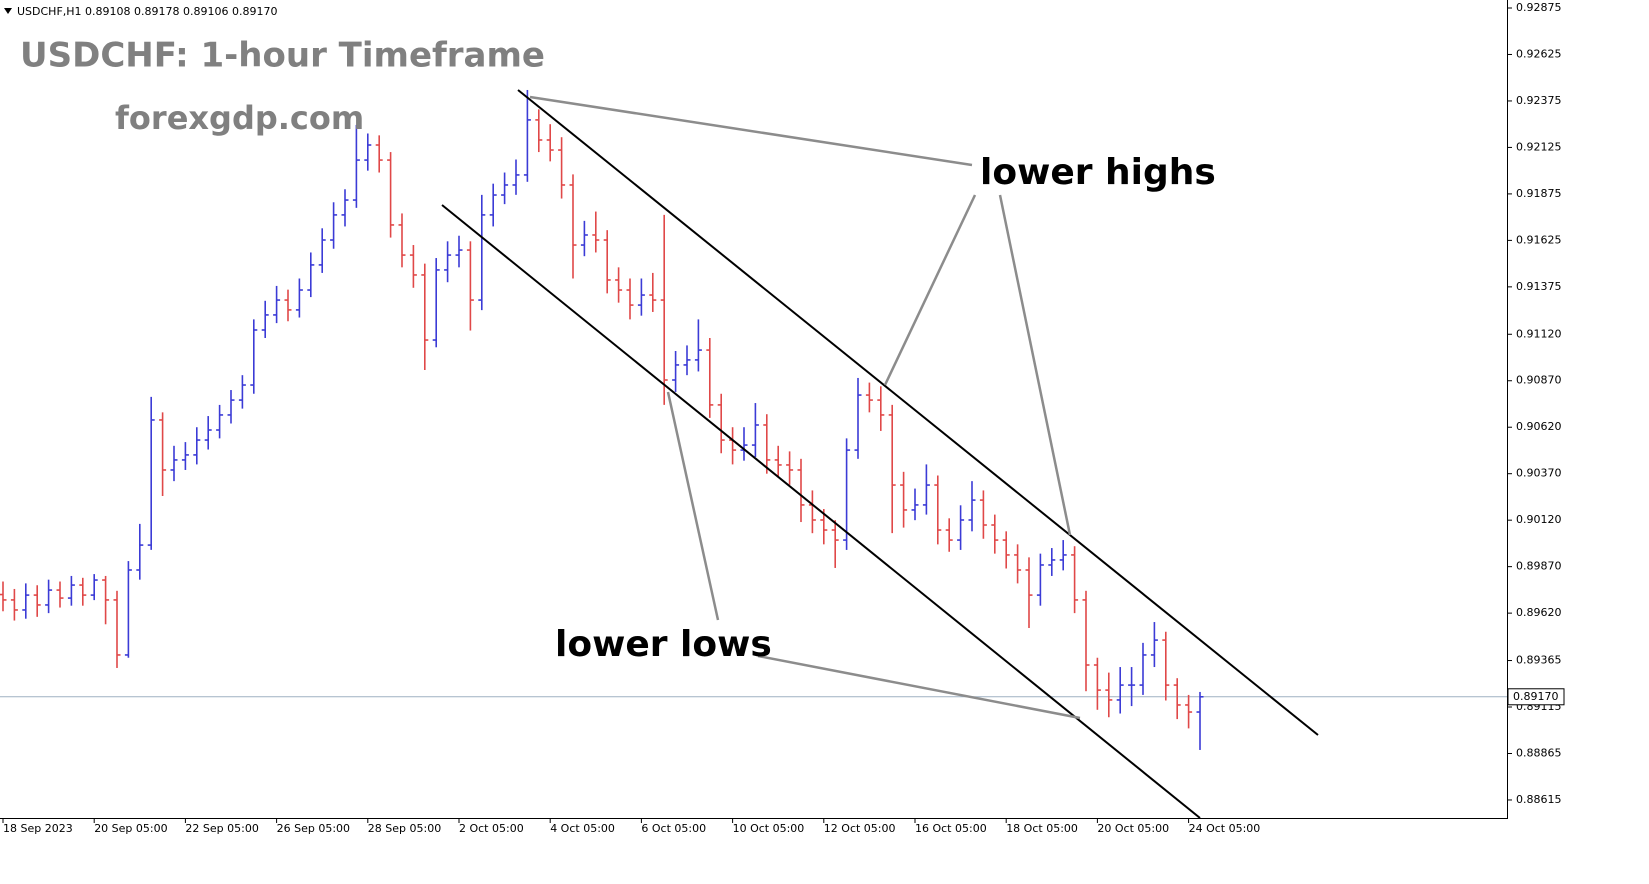  Describe the element at coordinates (1539, 473) in the screenshot. I see `y-tick-label: 0.90370` at that location.